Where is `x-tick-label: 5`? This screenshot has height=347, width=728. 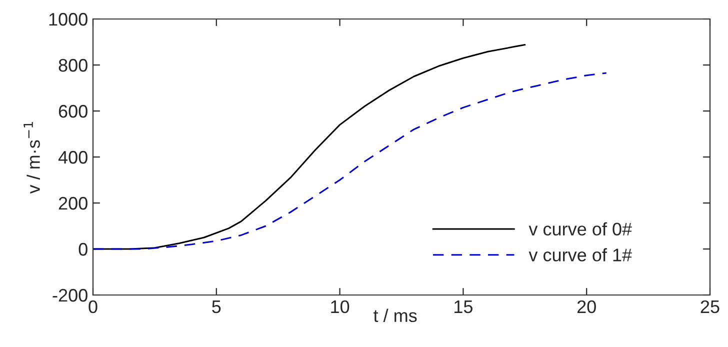 x-tick-label: 5 is located at coordinates (216, 307).